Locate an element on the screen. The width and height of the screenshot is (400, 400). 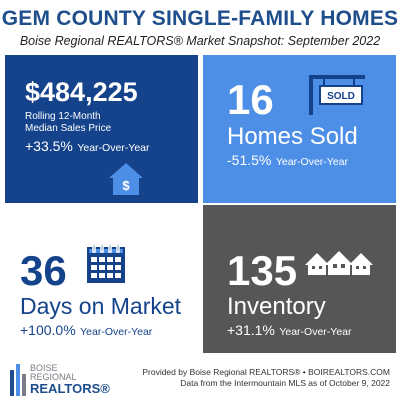
sold-sign-text: SOLD is located at coordinates (341, 96).